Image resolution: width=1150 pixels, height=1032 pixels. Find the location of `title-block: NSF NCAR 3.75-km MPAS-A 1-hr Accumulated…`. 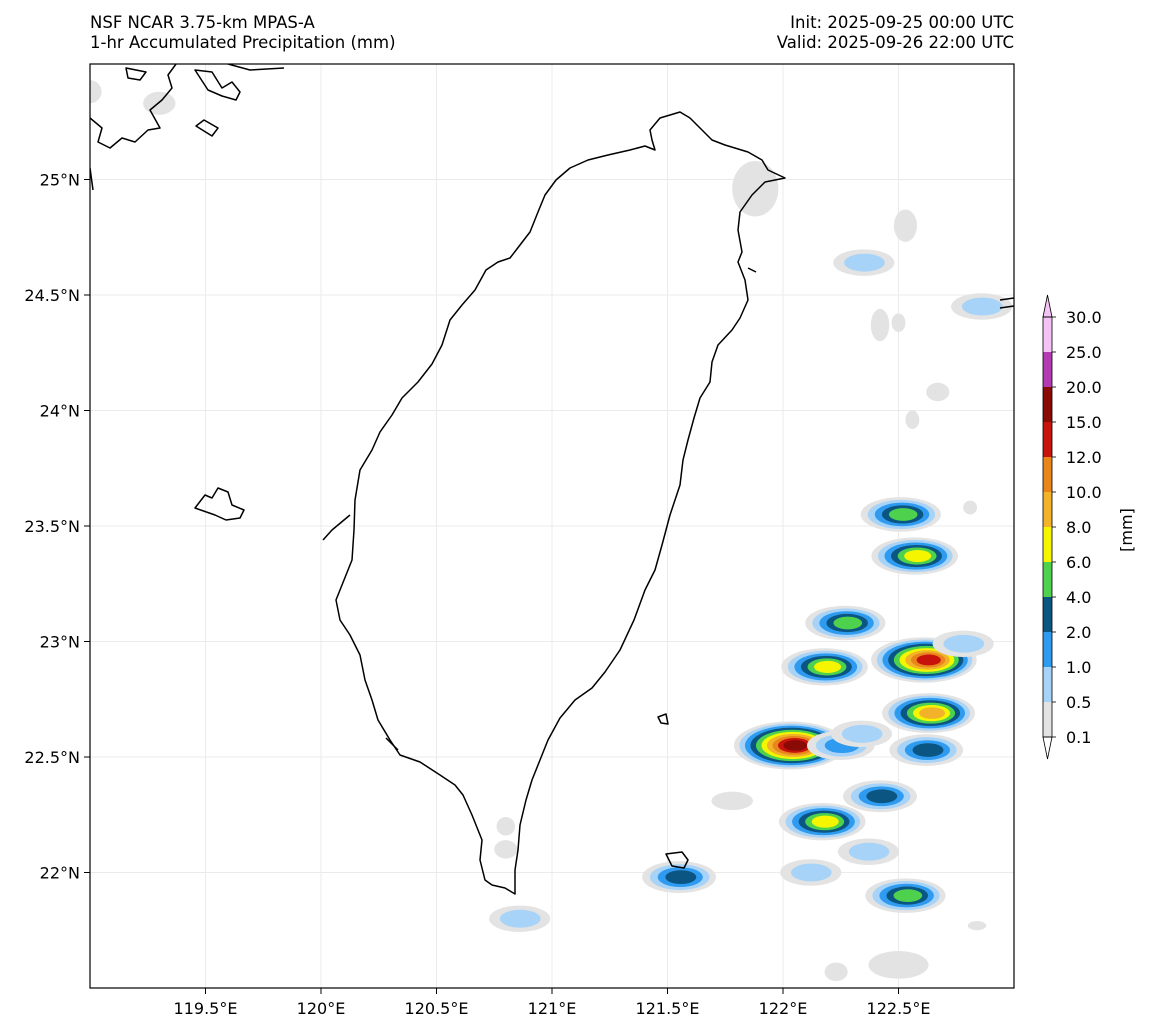

title-block: NSF NCAR 3.75-km MPAS-A 1-hr Accumulated… is located at coordinates (243, 33).